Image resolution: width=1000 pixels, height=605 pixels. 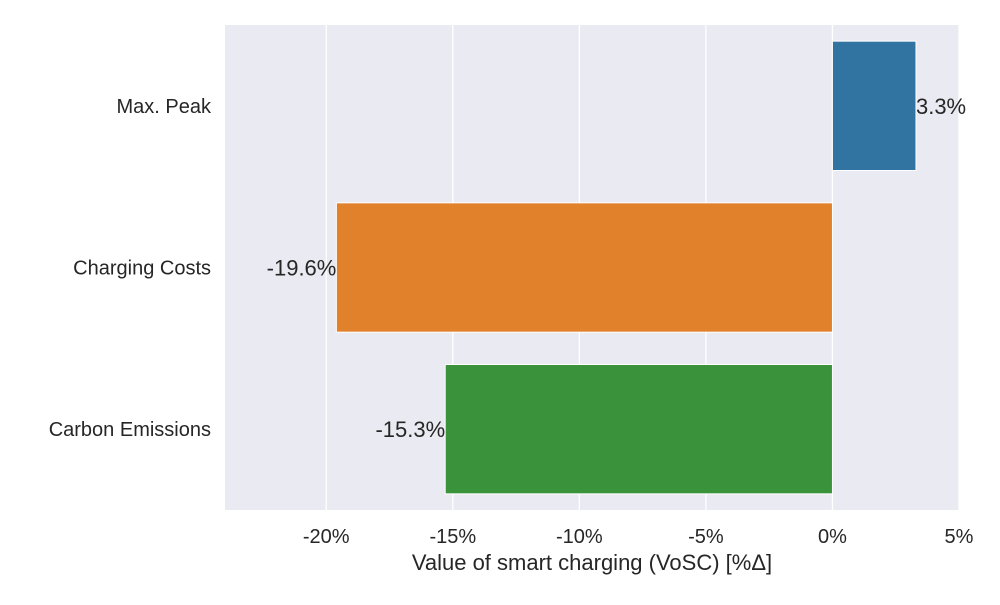 What do you see at coordinates (579, 537) in the screenshot?
I see `x-tick-label: -10%` at bounding box center [579, 537].